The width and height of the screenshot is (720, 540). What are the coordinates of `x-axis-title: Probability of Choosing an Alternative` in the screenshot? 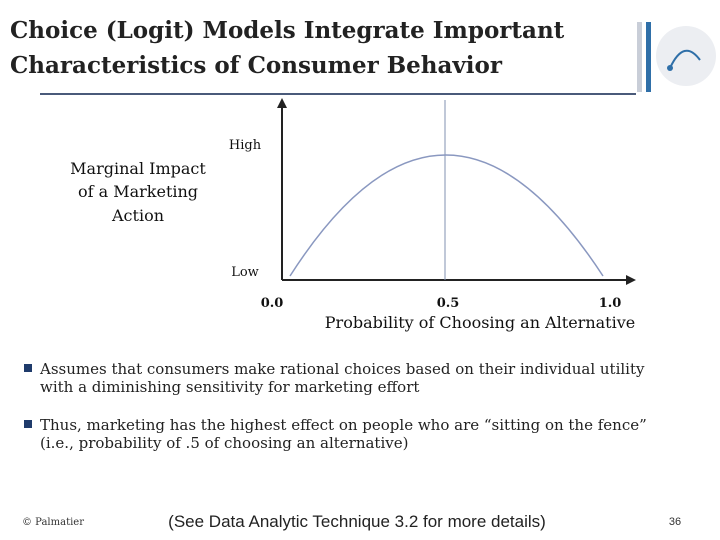 It's located at (480, 322).